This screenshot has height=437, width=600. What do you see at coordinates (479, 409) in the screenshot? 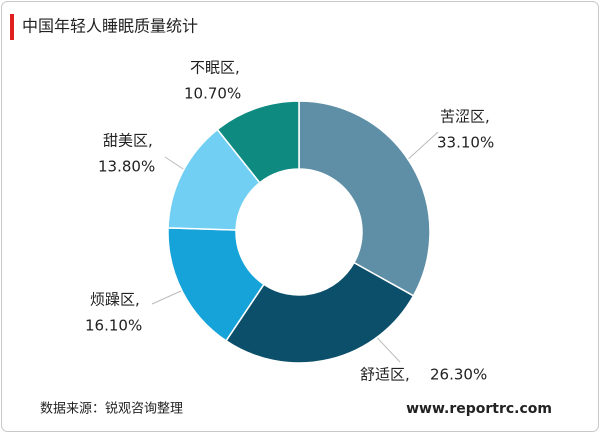
I see `watermark: www.reportrc.com` at bounding box center [479, 409].